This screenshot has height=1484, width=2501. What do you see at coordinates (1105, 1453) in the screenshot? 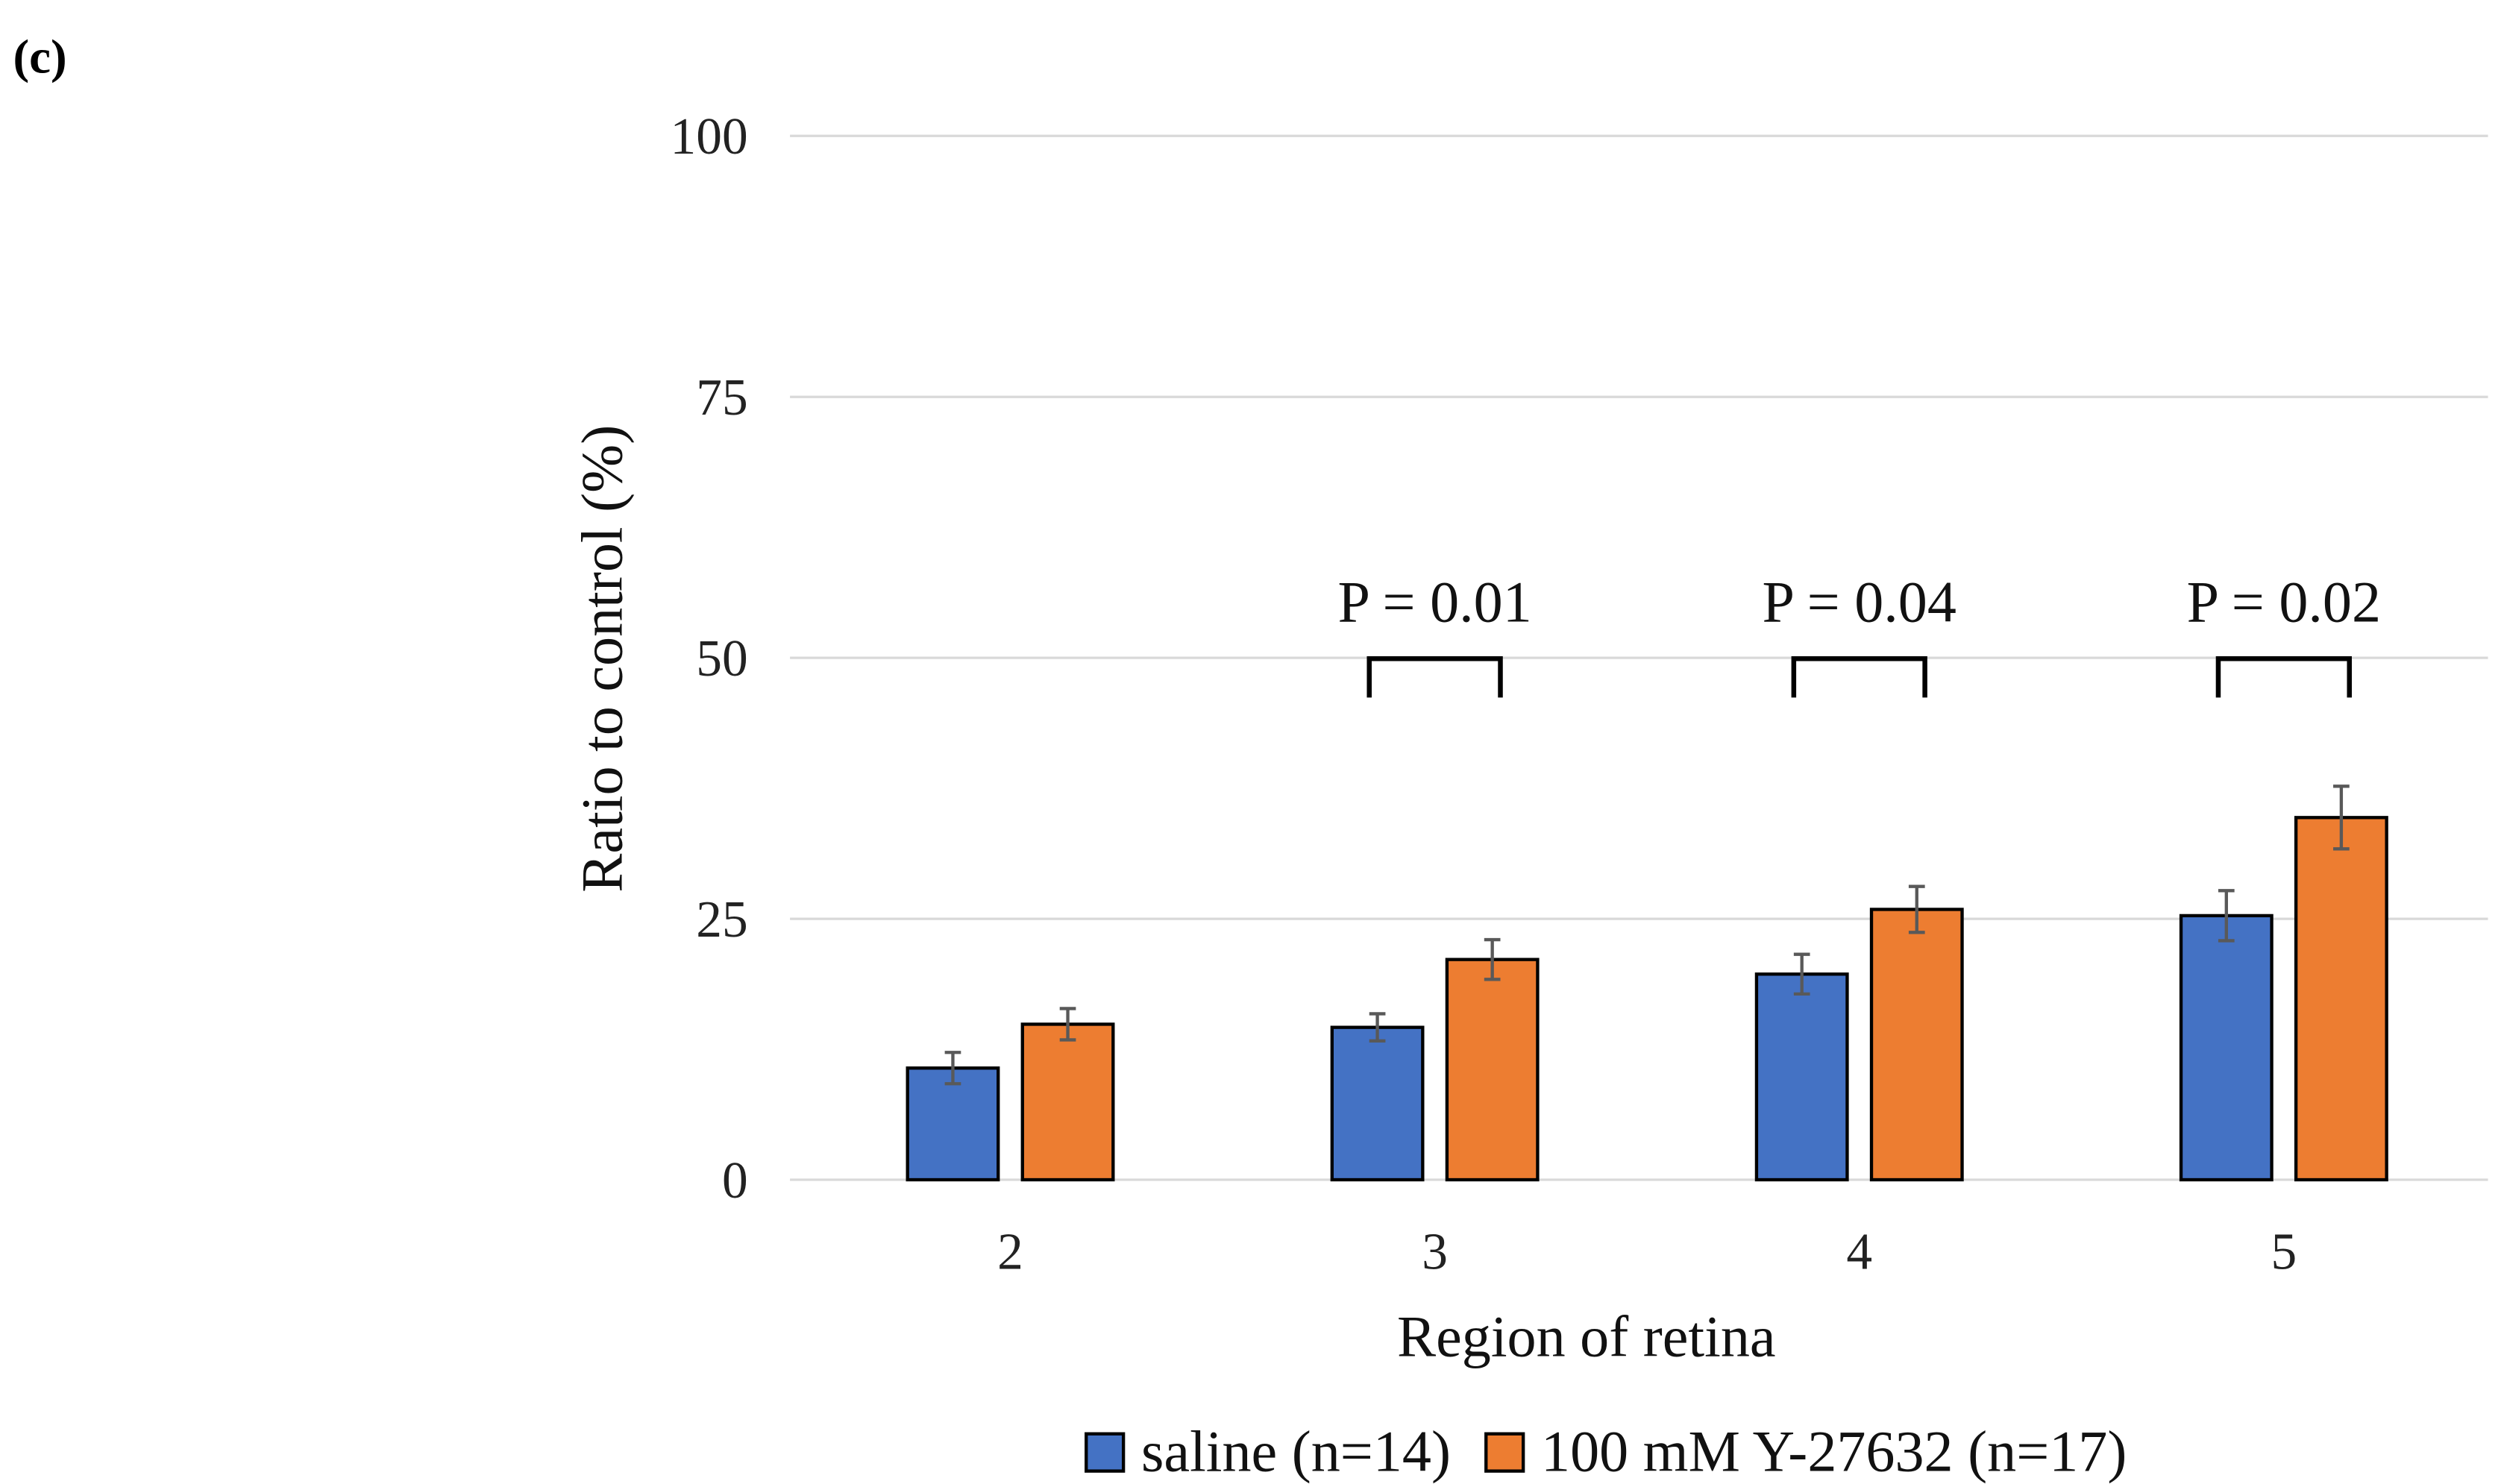
I see `legend-swatch-saline` at bounding box center [1105, 1453].